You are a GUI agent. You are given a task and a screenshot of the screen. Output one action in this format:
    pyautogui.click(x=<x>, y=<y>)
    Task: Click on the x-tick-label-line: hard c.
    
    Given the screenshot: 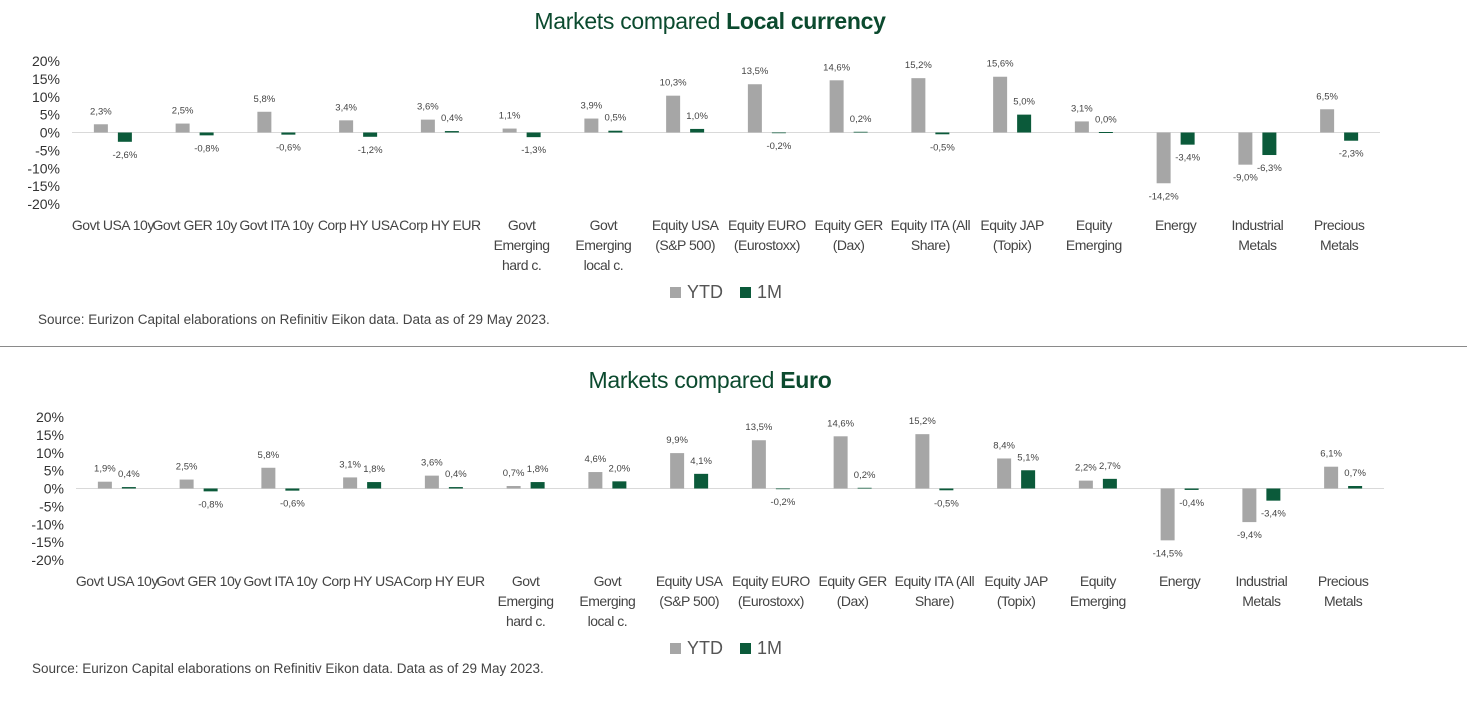 What is the action you would take?
    pyautogui.click(x=521, y=265)
    